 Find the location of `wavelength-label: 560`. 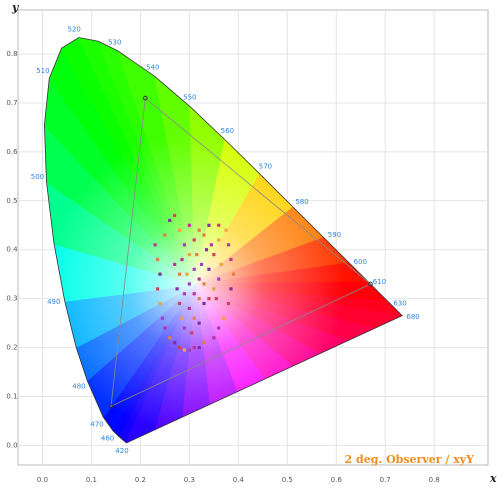

wavelength-label: 560 is located at coordinates (227, 131).